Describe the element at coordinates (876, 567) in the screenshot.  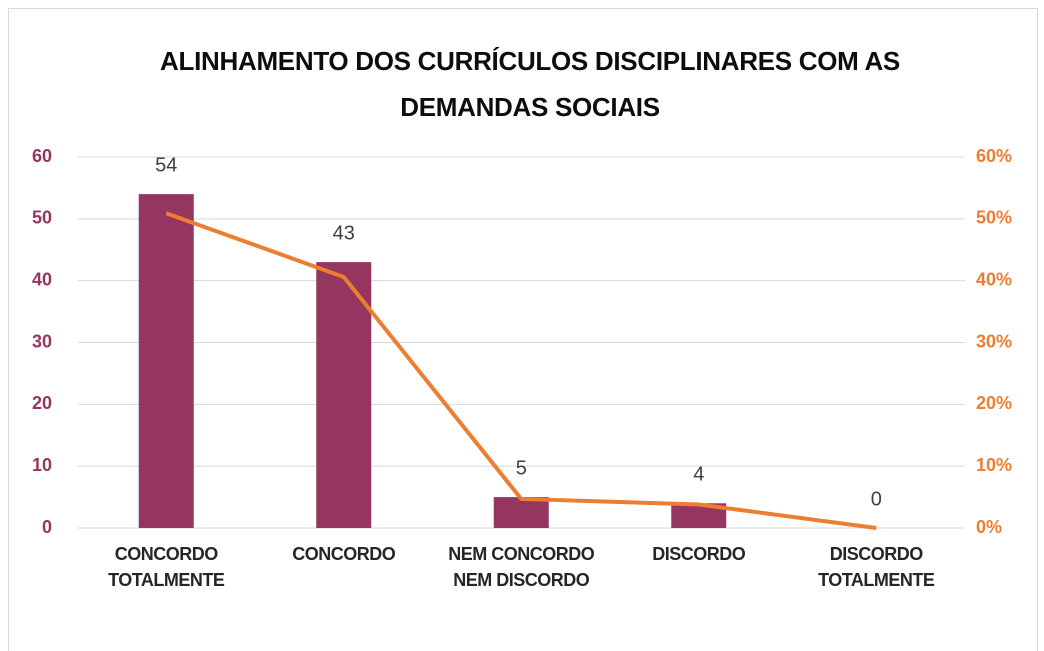
I see `x-tick-label: DISCORDO TOTALMENTE` at that location.